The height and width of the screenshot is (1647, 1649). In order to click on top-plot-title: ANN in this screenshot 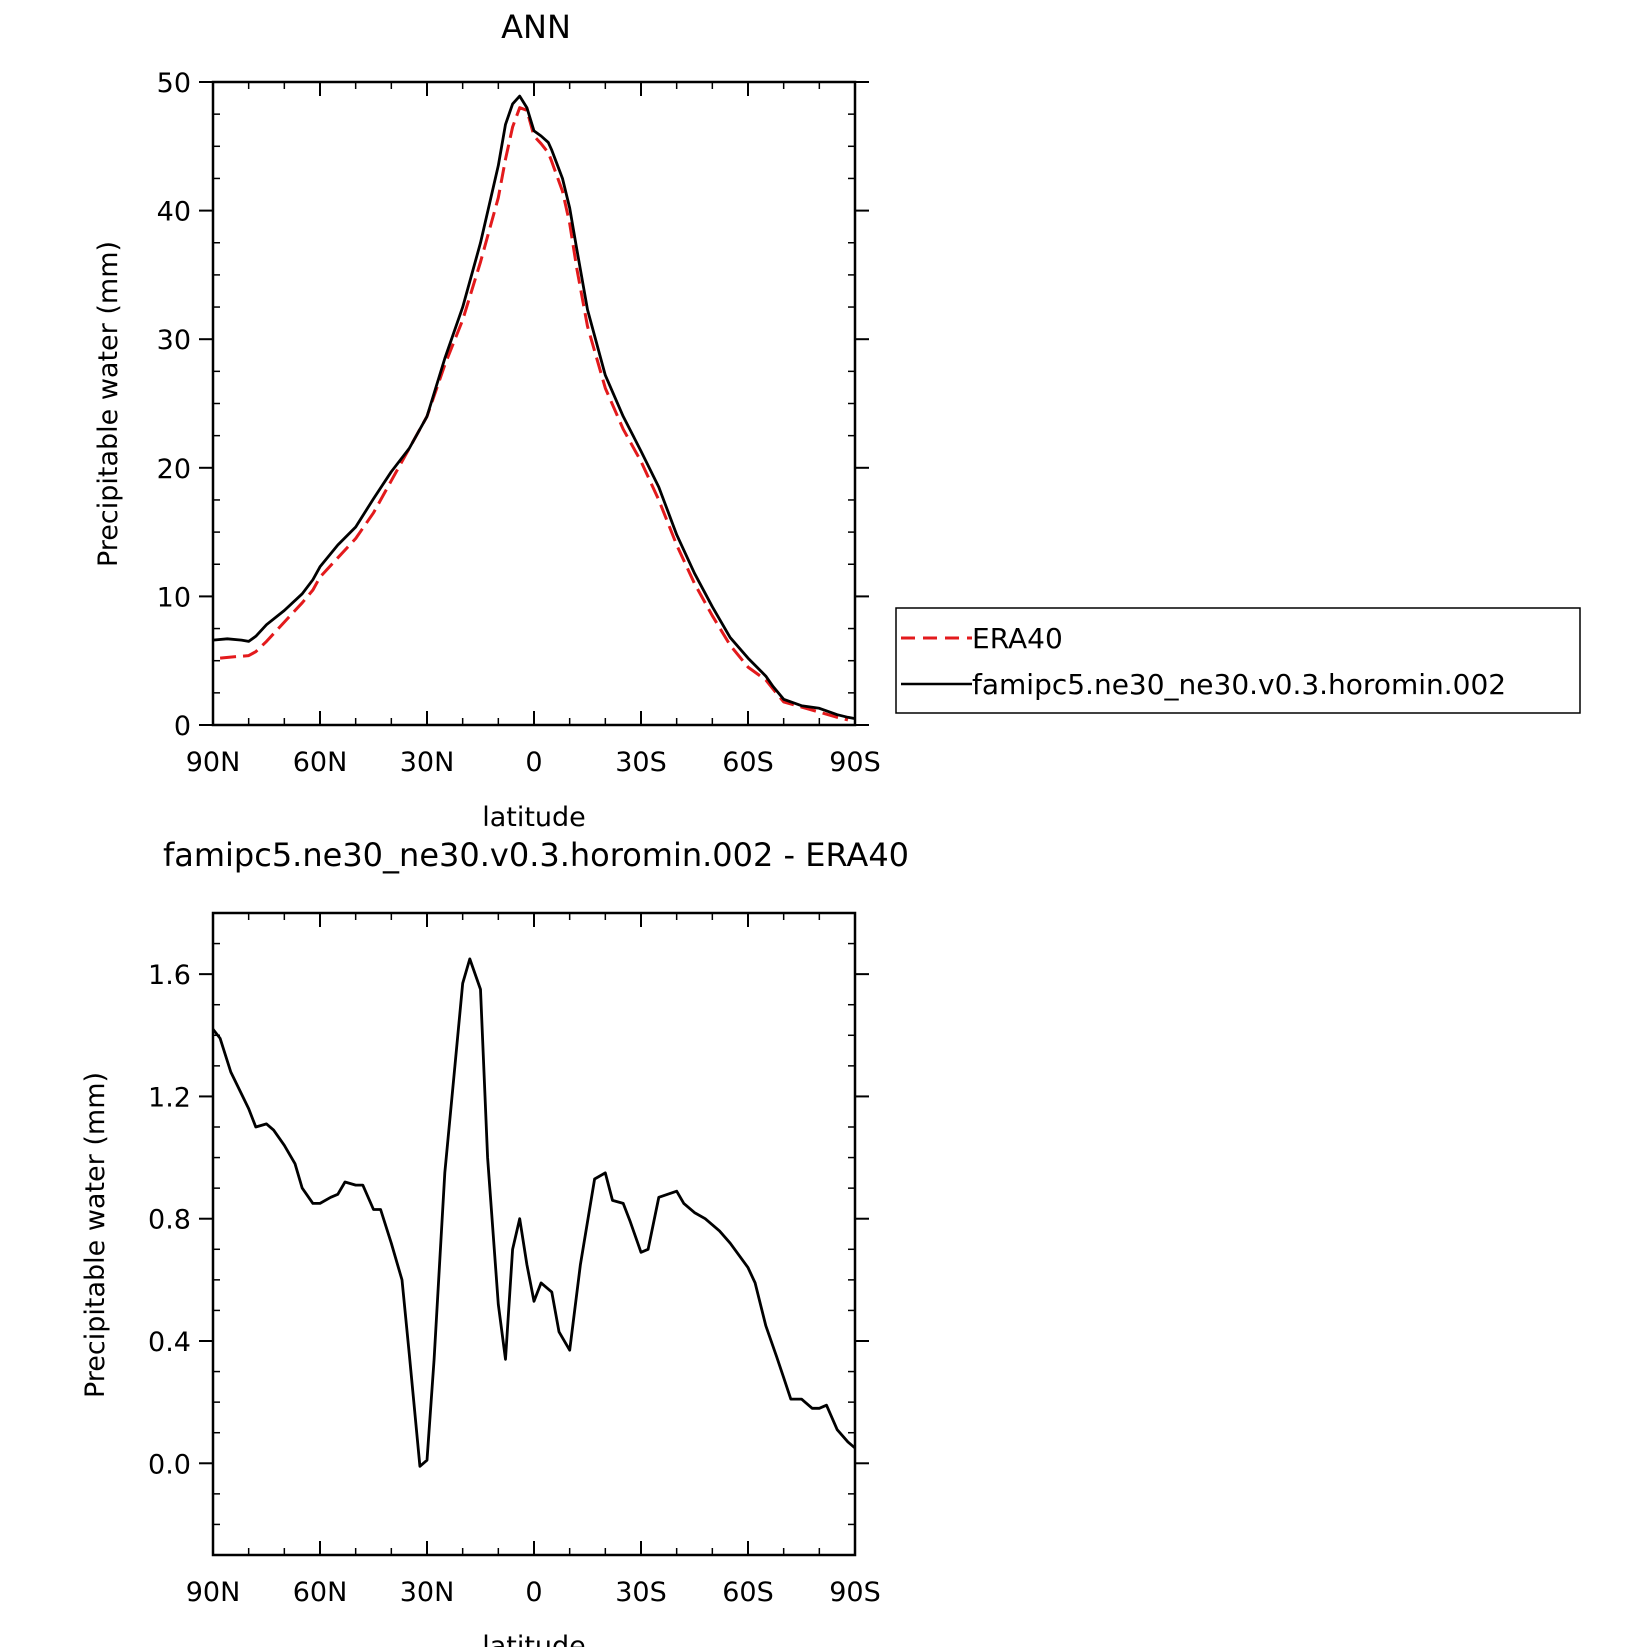, I will do `click(536, 27)`.